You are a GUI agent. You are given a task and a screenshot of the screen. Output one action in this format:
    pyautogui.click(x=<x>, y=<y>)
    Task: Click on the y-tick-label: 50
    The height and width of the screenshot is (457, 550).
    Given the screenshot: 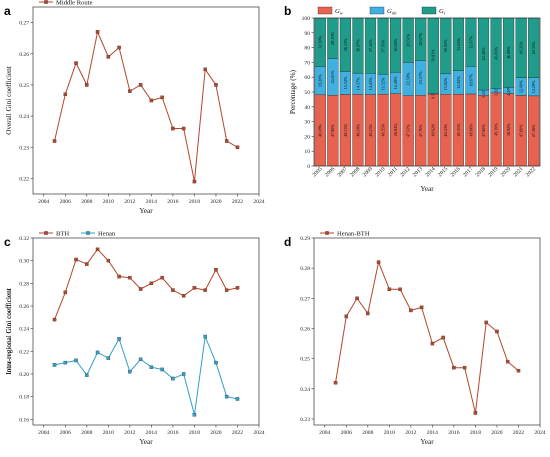 What is the action you would take?
    pyautogui.click(x=307, y=93)
    